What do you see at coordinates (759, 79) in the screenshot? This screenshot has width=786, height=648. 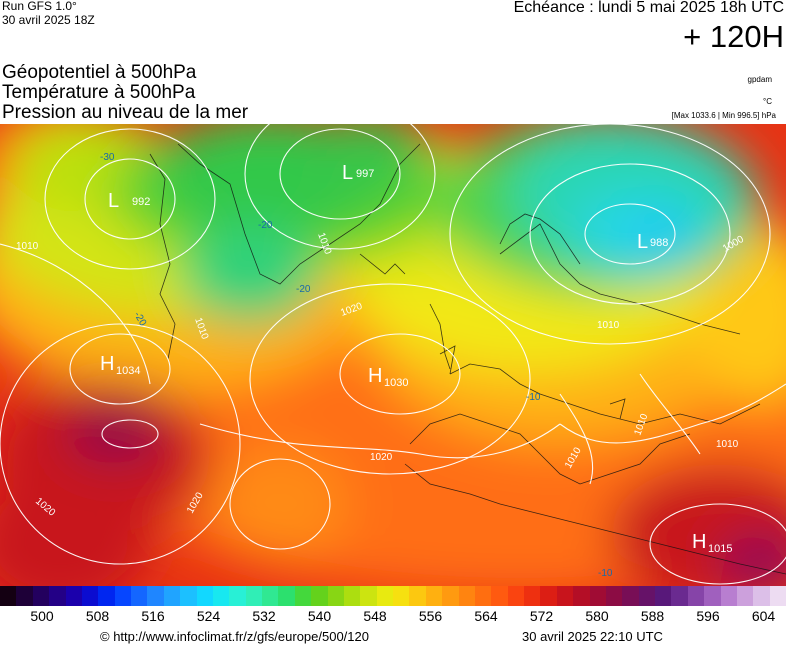 I see `unit-geopotential: gpdam` at bounding box center [759, 79].